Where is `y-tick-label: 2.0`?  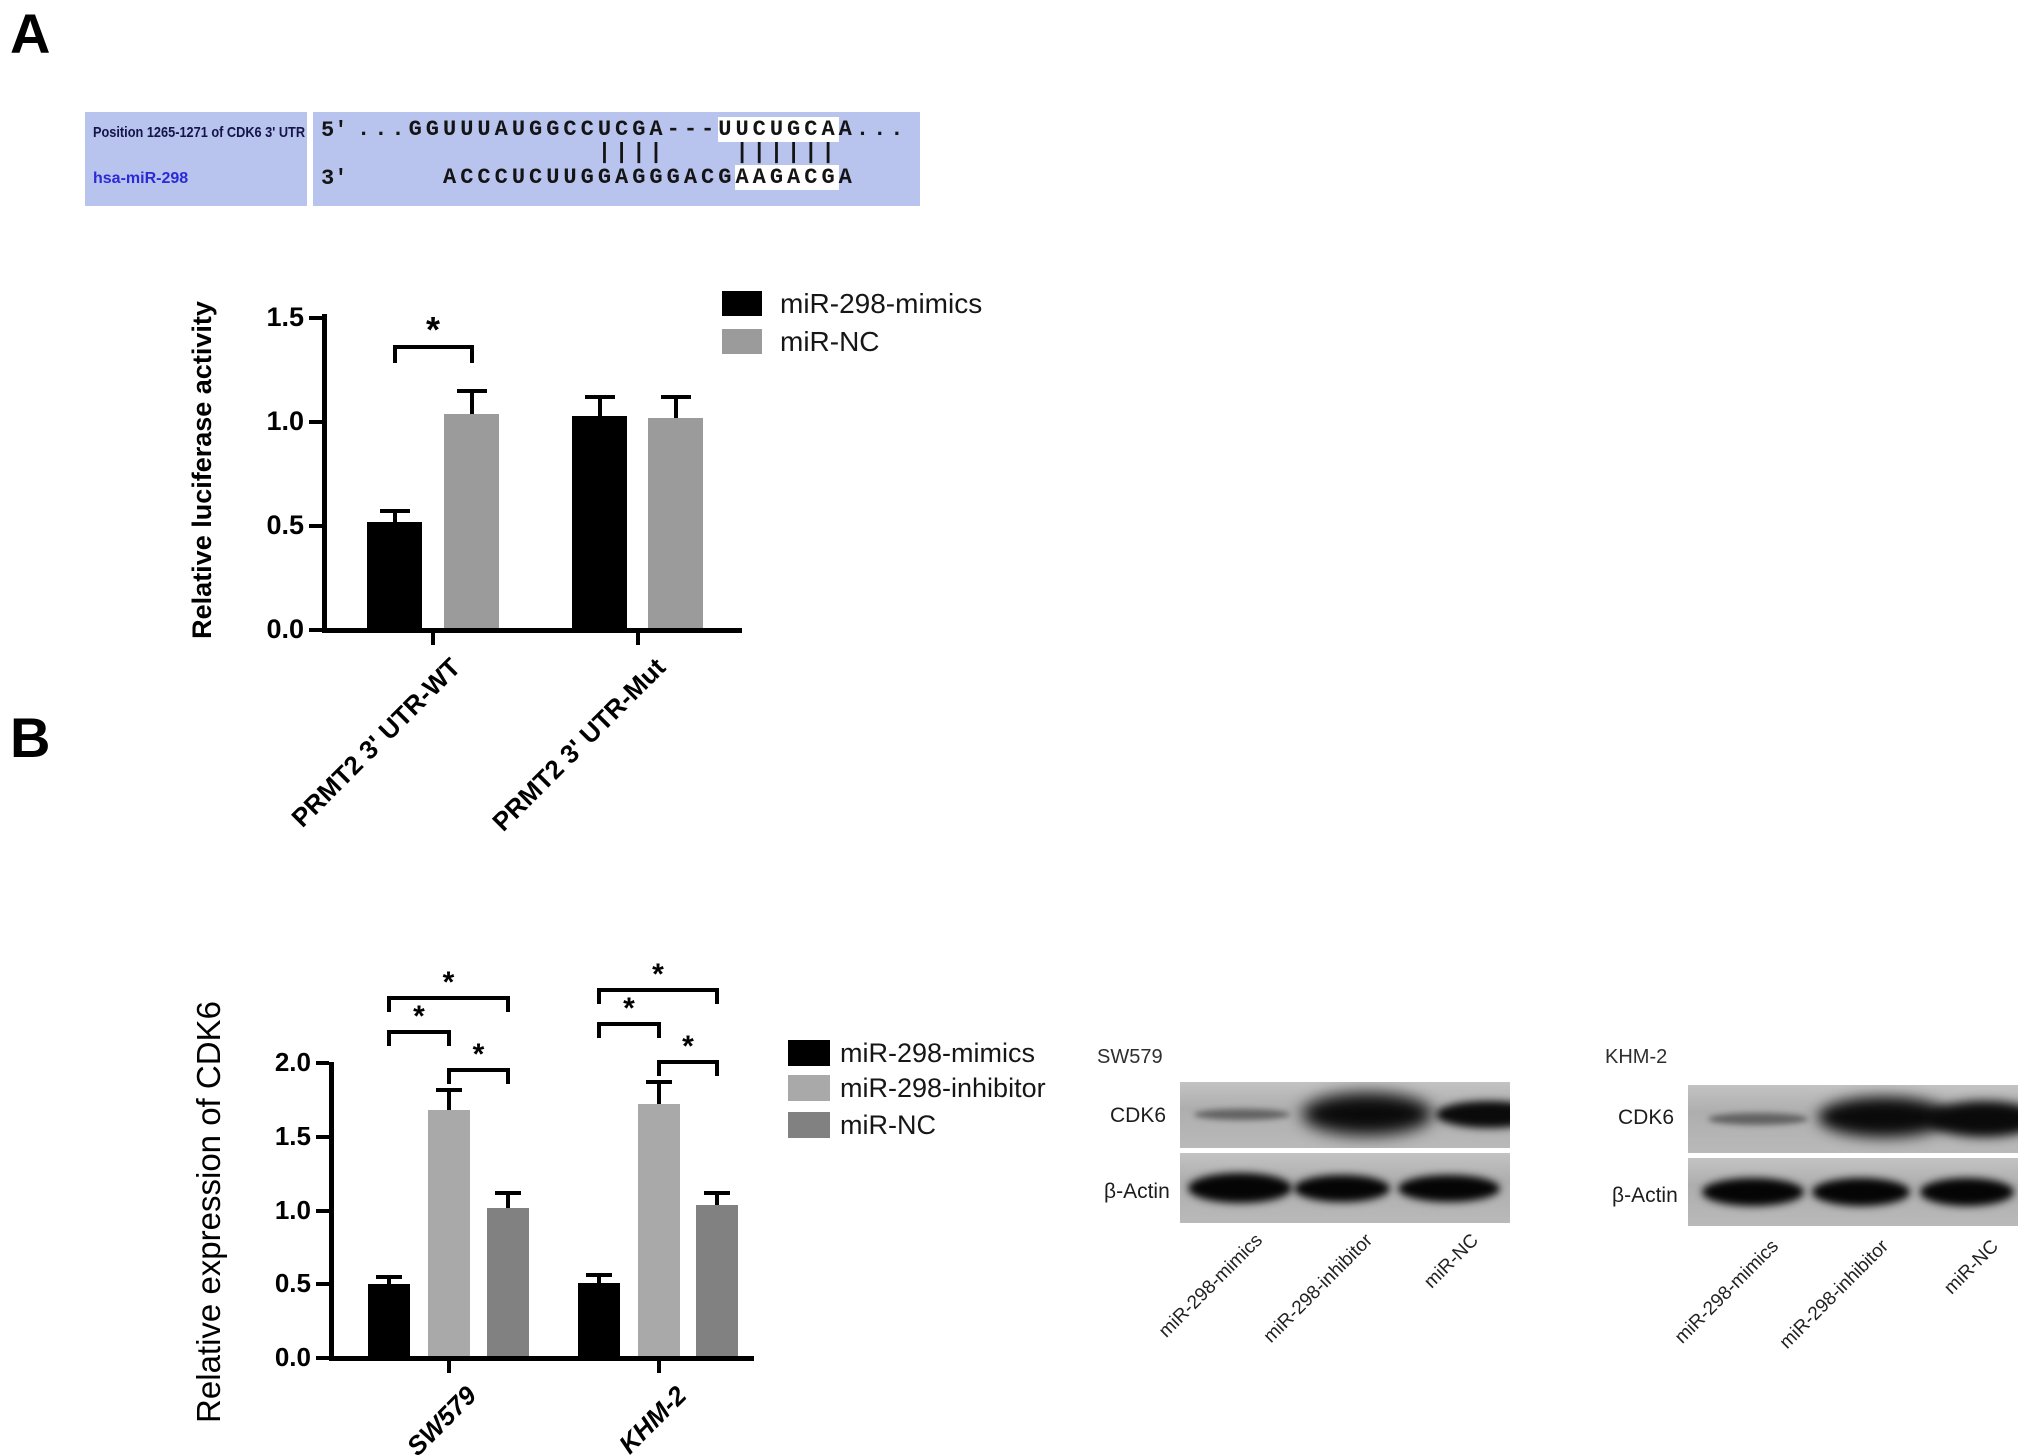
y-tick-label: 2.0 is located at coordinates (292, 1062).